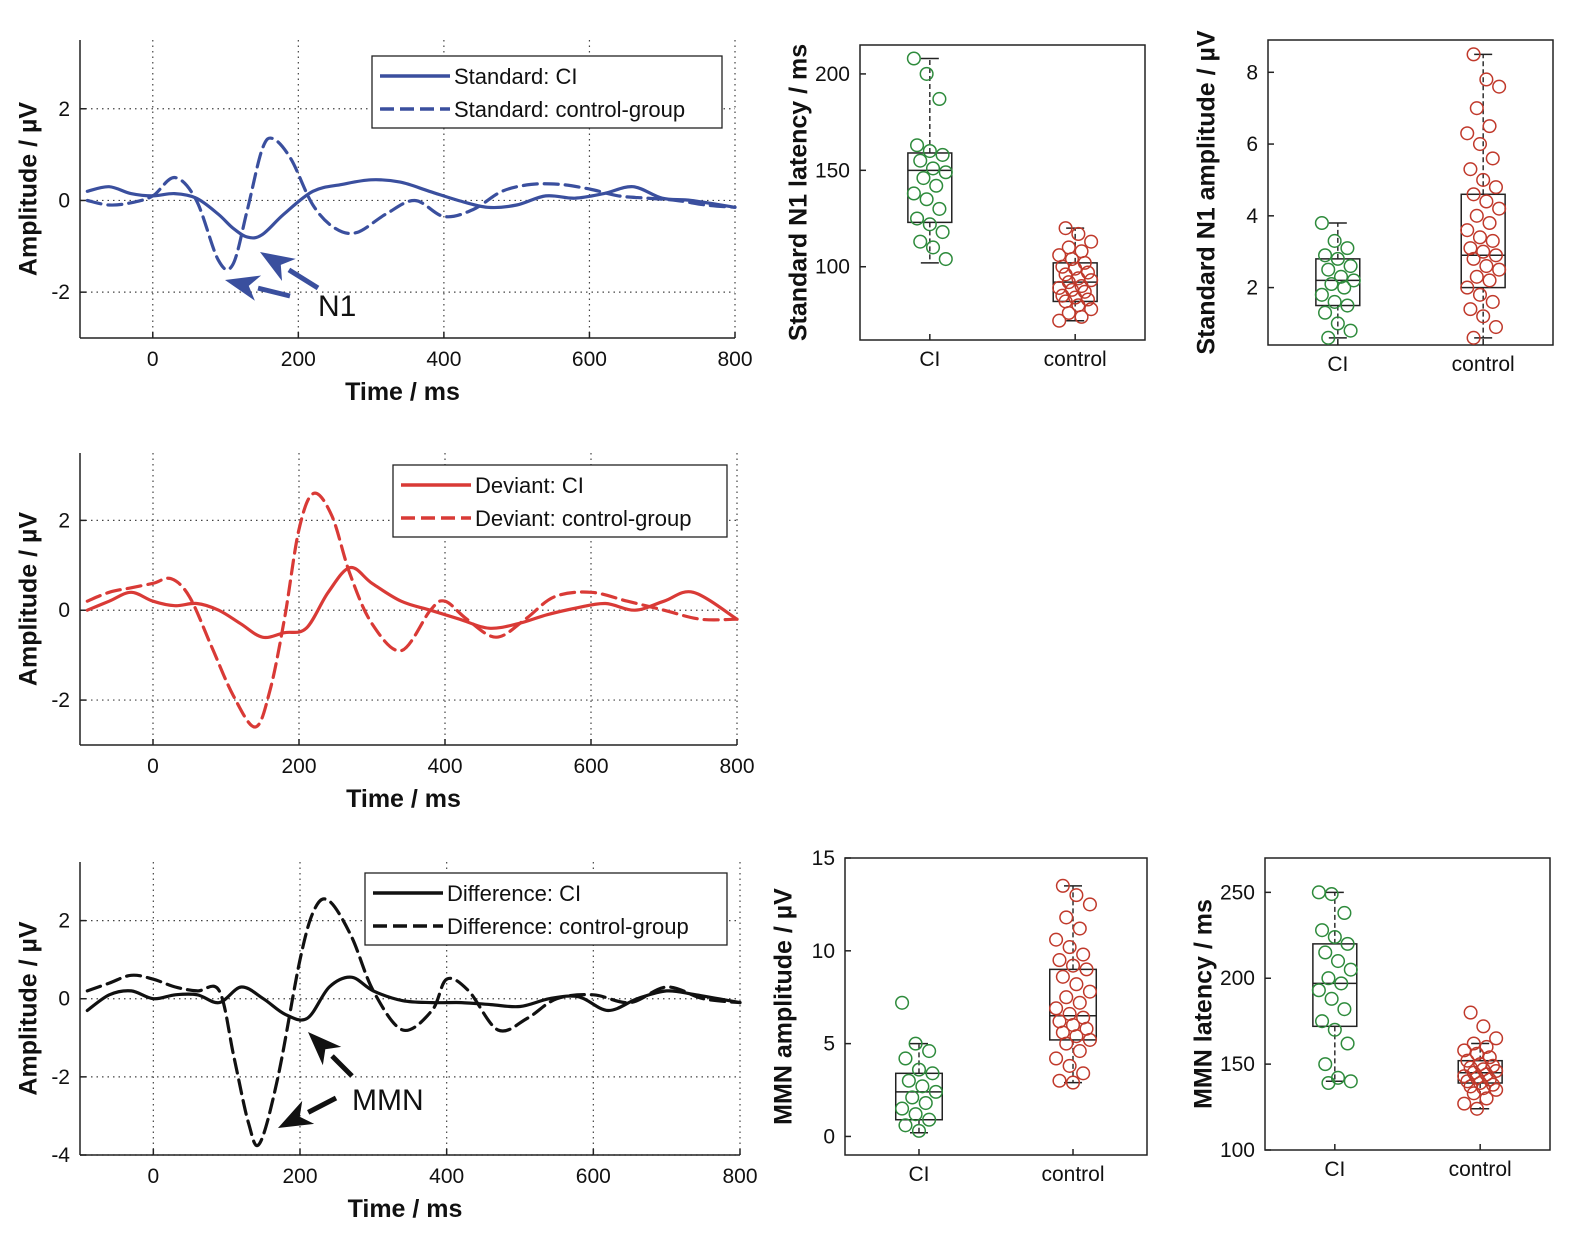 Image resolution: width=1595 pixels, height=1251 pixels. What do you see at coordinates (325, 1049) in the screenshot?
I see `mmn-arrow-a-head` at bounding box center [325, 1049].